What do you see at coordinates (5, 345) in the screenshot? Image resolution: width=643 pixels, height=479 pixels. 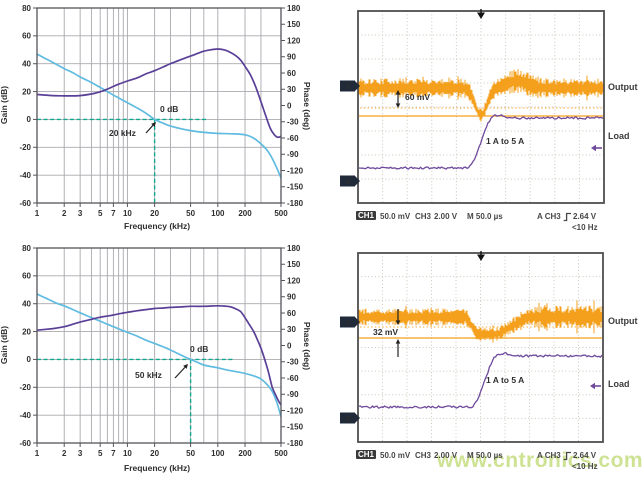 I see `gain-axis-label: Gain (dB)` at bounding box center [5, 345].